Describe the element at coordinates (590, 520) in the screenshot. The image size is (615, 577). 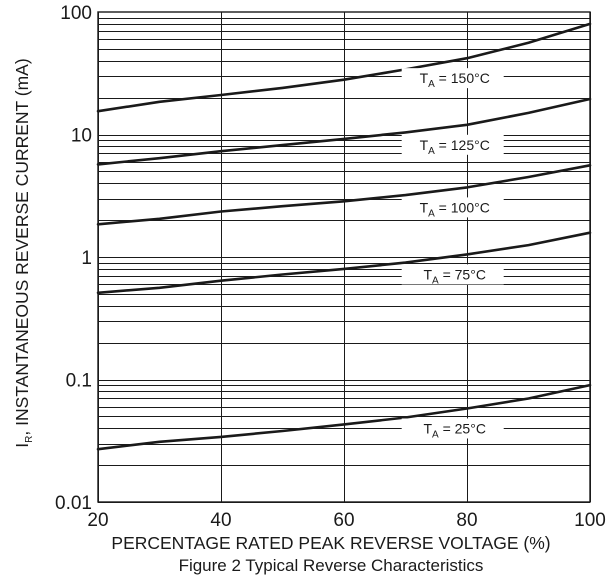
I see `x-tick-label: 100` at that location.